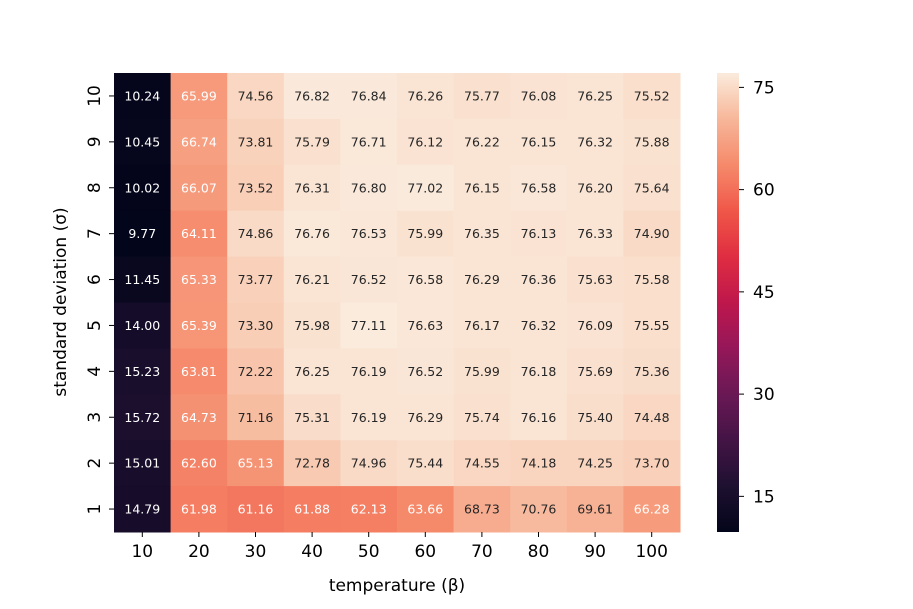  I want to click on x-tick-label: 90, so click(595, 552).